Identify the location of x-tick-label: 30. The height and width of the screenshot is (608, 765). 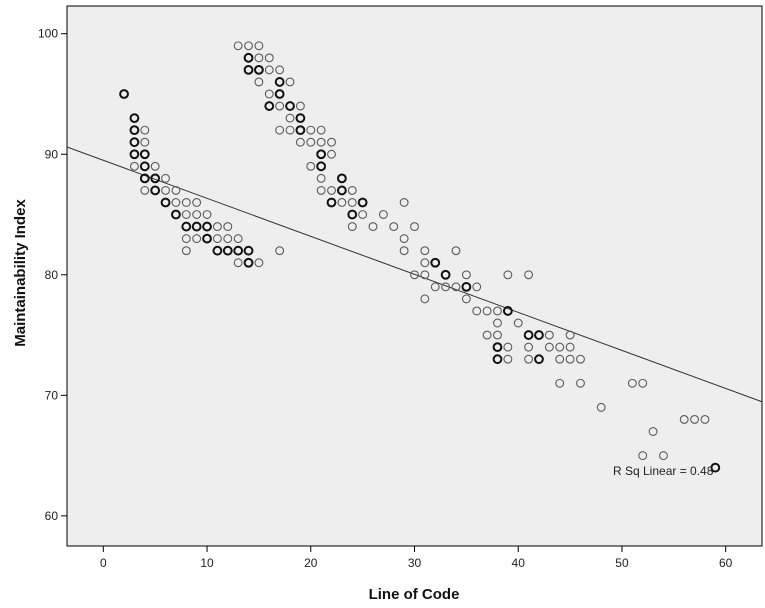
(415, 563).